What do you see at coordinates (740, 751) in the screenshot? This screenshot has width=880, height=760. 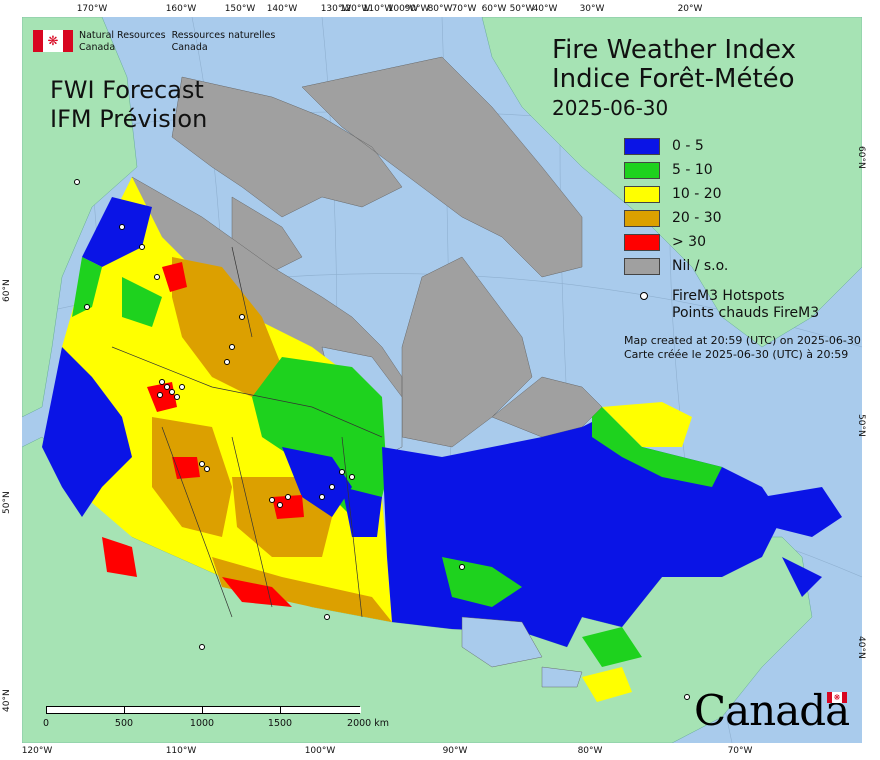 I see `tick-bottom-70w: 70°W` at bounding box center [740, 751].